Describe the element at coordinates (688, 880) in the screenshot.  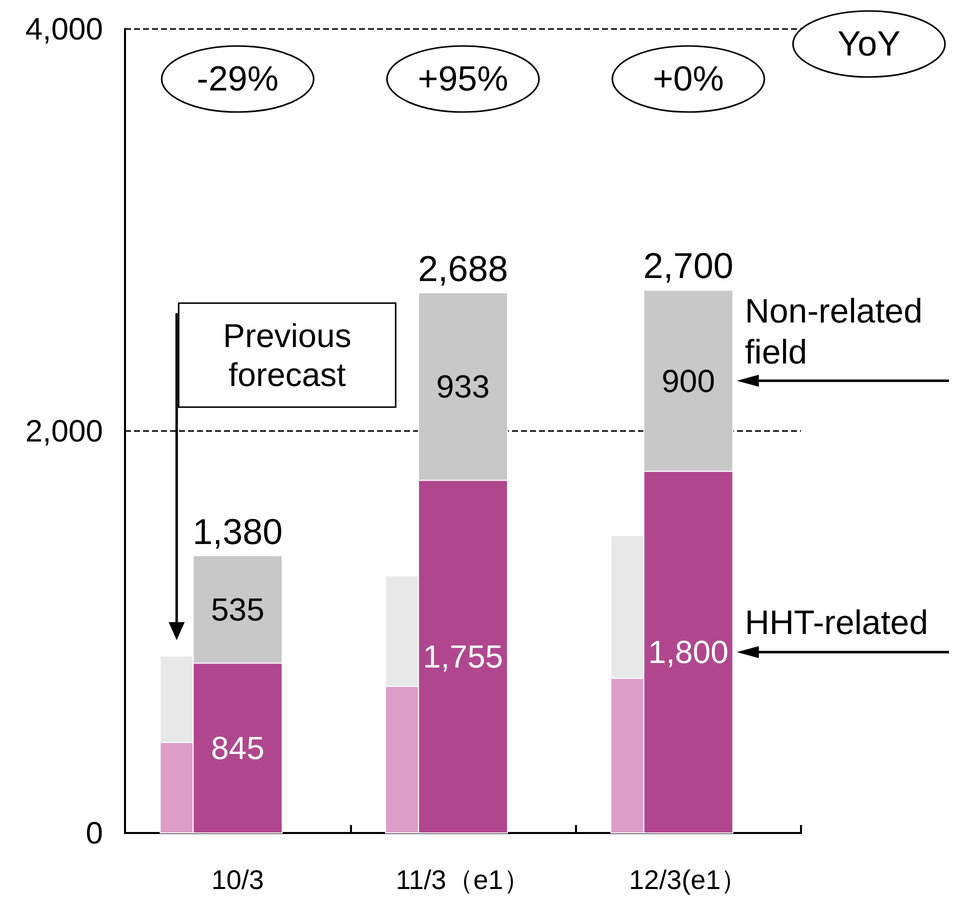
I see `x-tick-label: 12/3(e1）` at that location.